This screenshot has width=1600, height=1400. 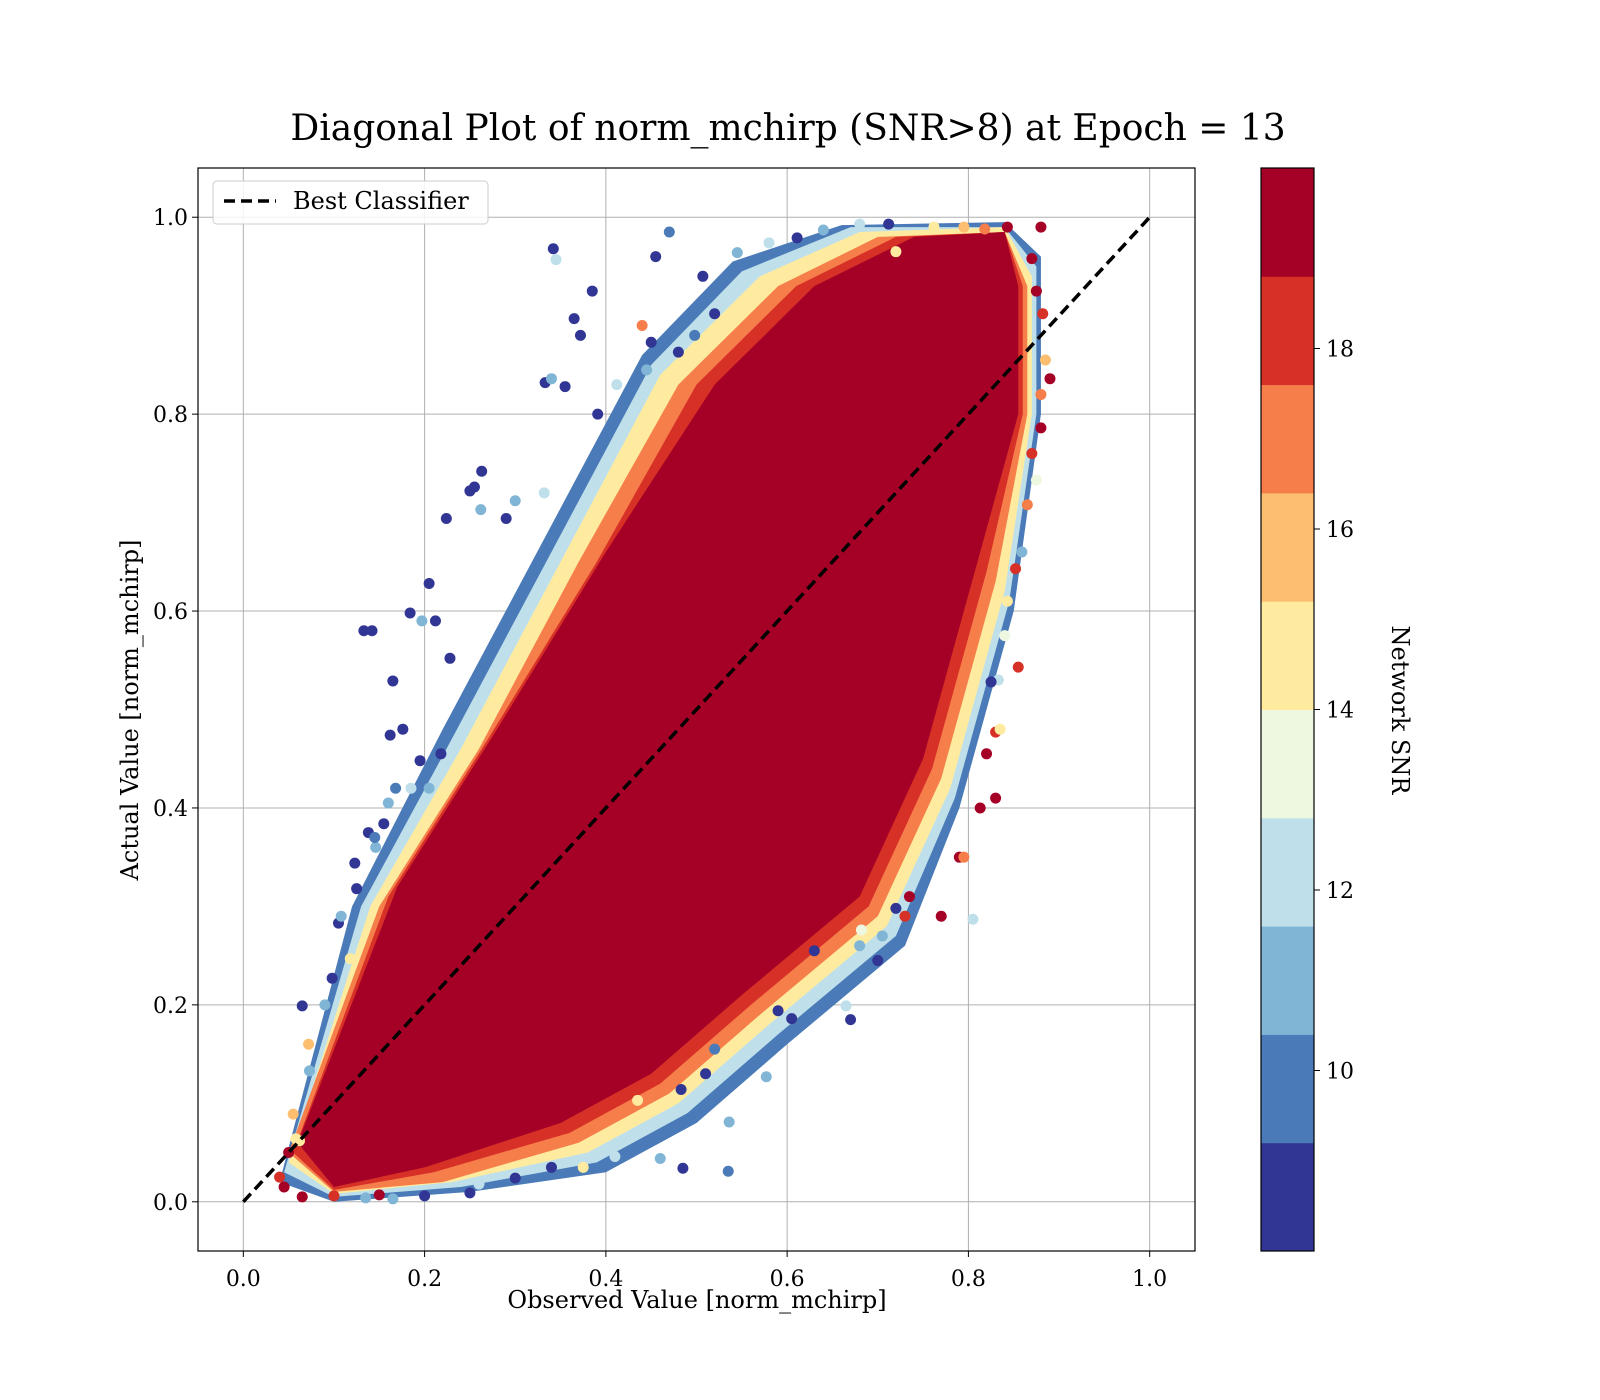 I want to click on legend-box, so click(x=350, y=202).